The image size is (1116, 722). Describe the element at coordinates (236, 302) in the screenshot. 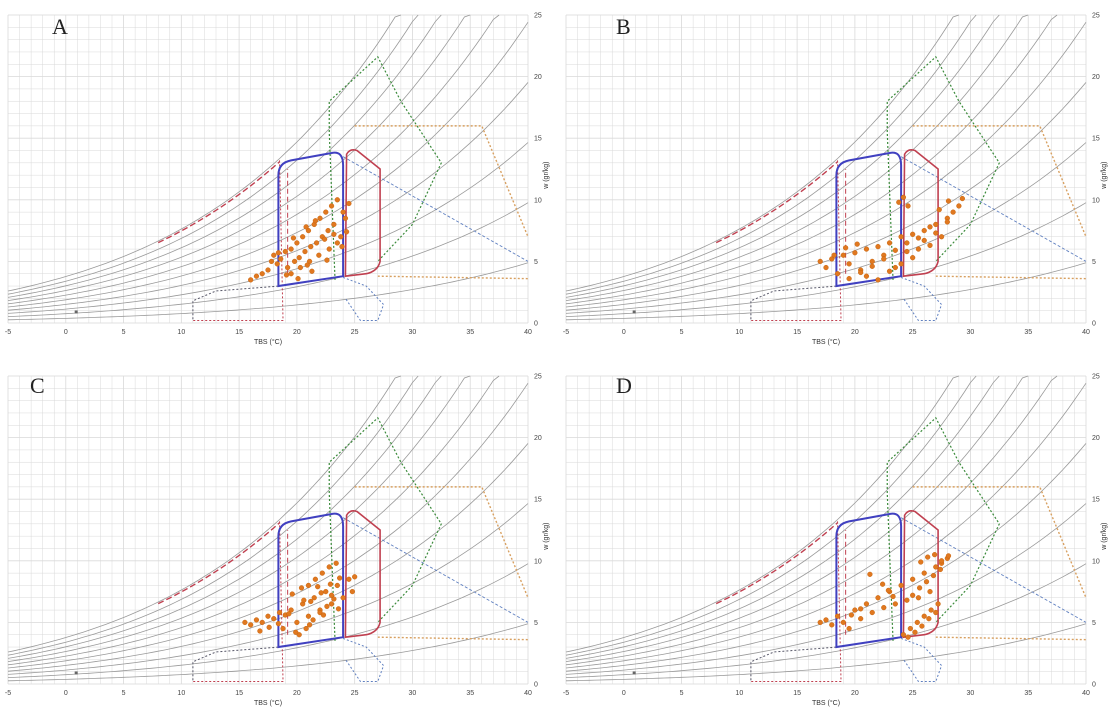

I see `zone-dark-dotted` at that location.